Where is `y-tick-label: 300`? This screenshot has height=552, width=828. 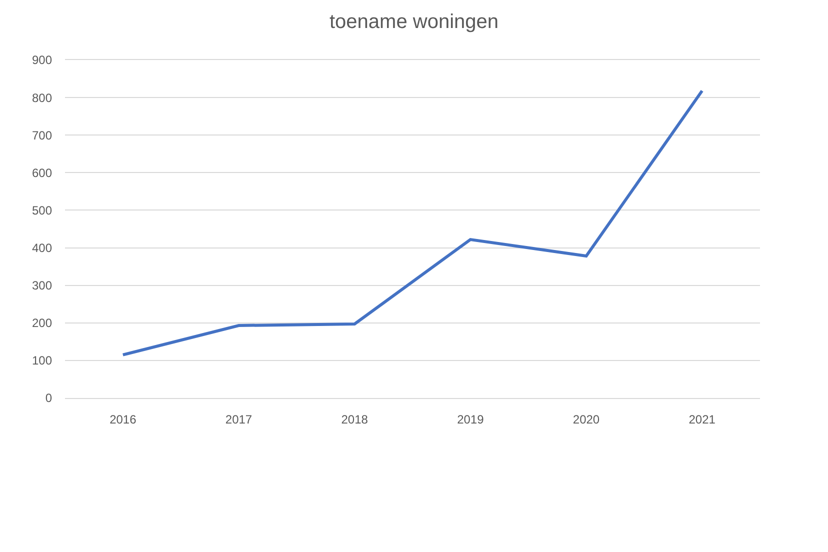 y-tick-label: 300 is located at coordinates (42, 285).